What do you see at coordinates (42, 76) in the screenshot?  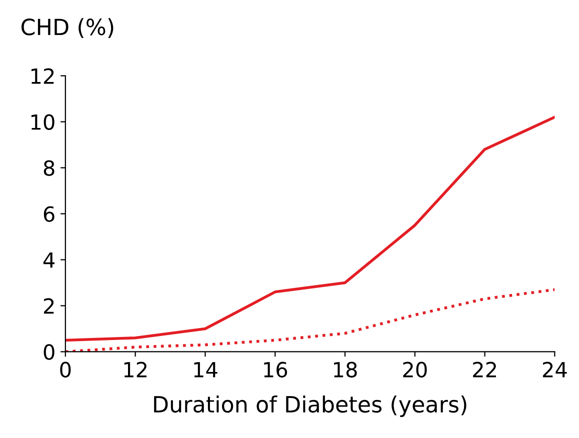 I see `y-tick-label: 12` at bounding box center [42, 76].